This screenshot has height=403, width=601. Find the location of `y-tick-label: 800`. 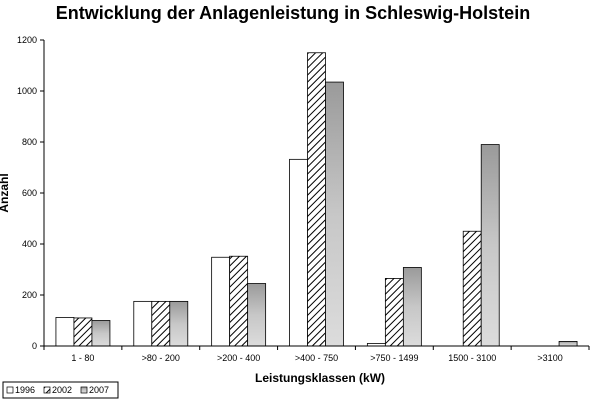

y-tick-label: 800 is located at coordinates (29, 142).